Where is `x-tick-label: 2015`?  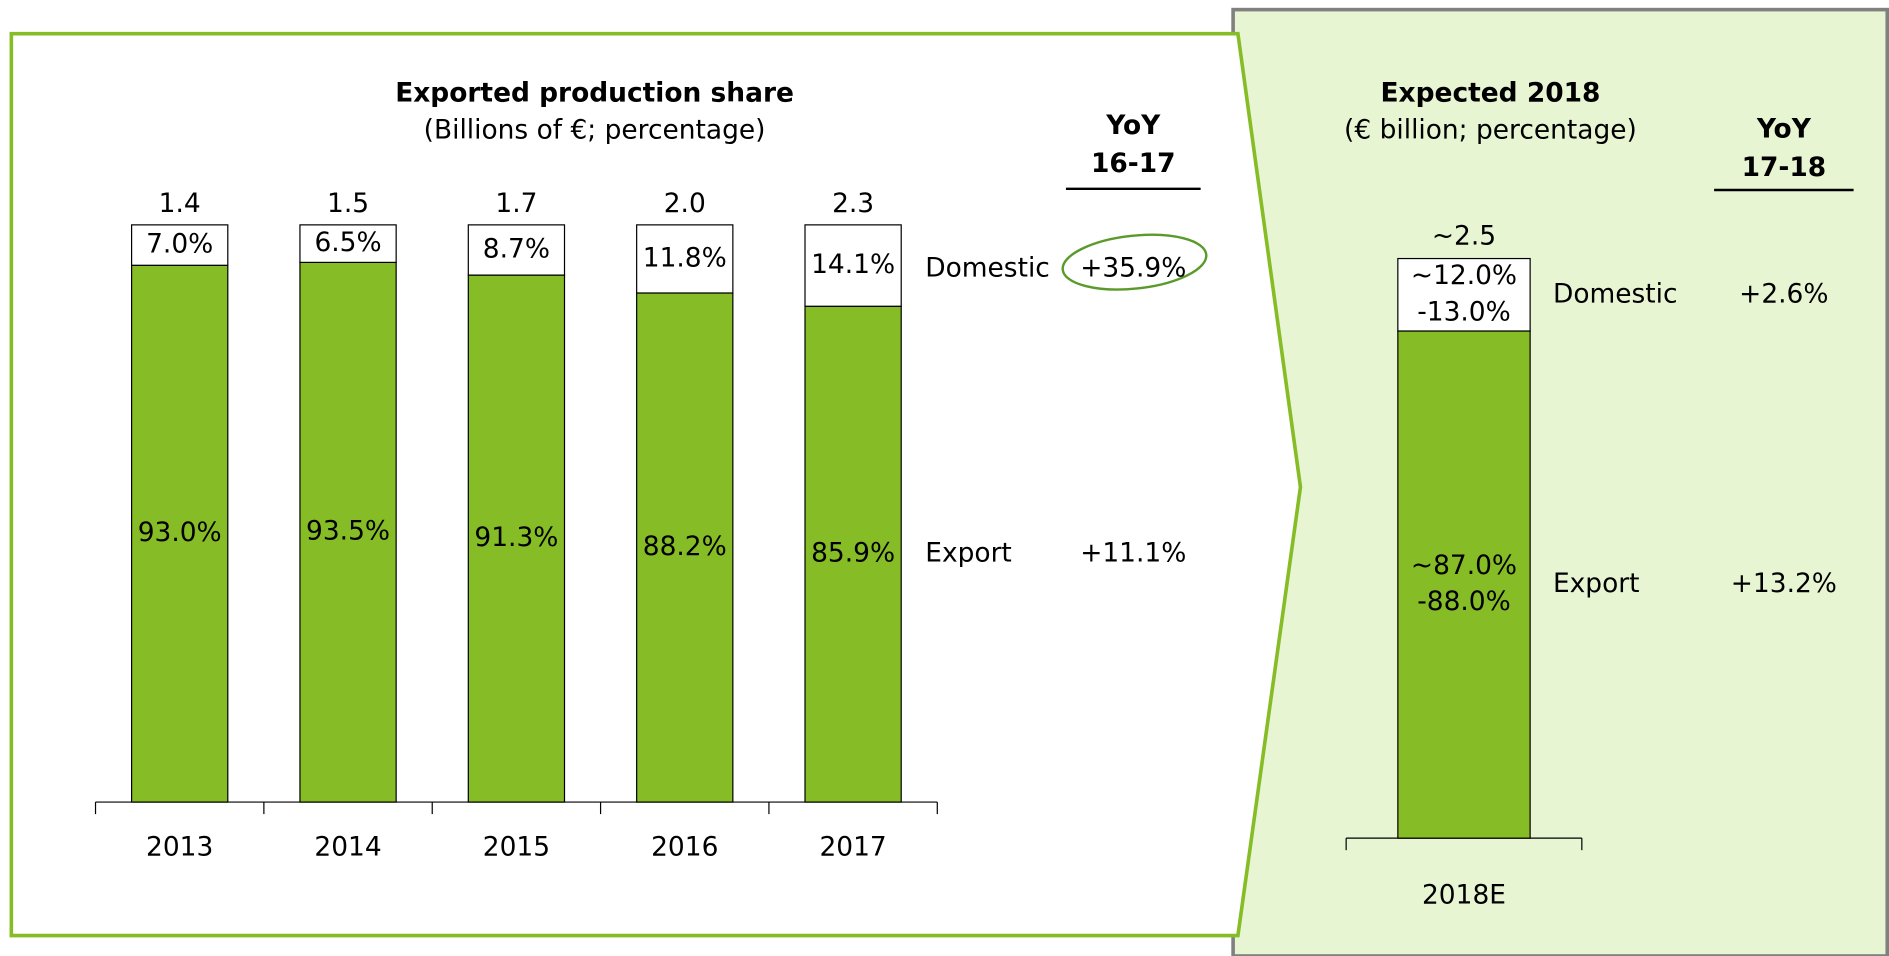 x-tick-label: 2015 is located at coordinates (516, 846).